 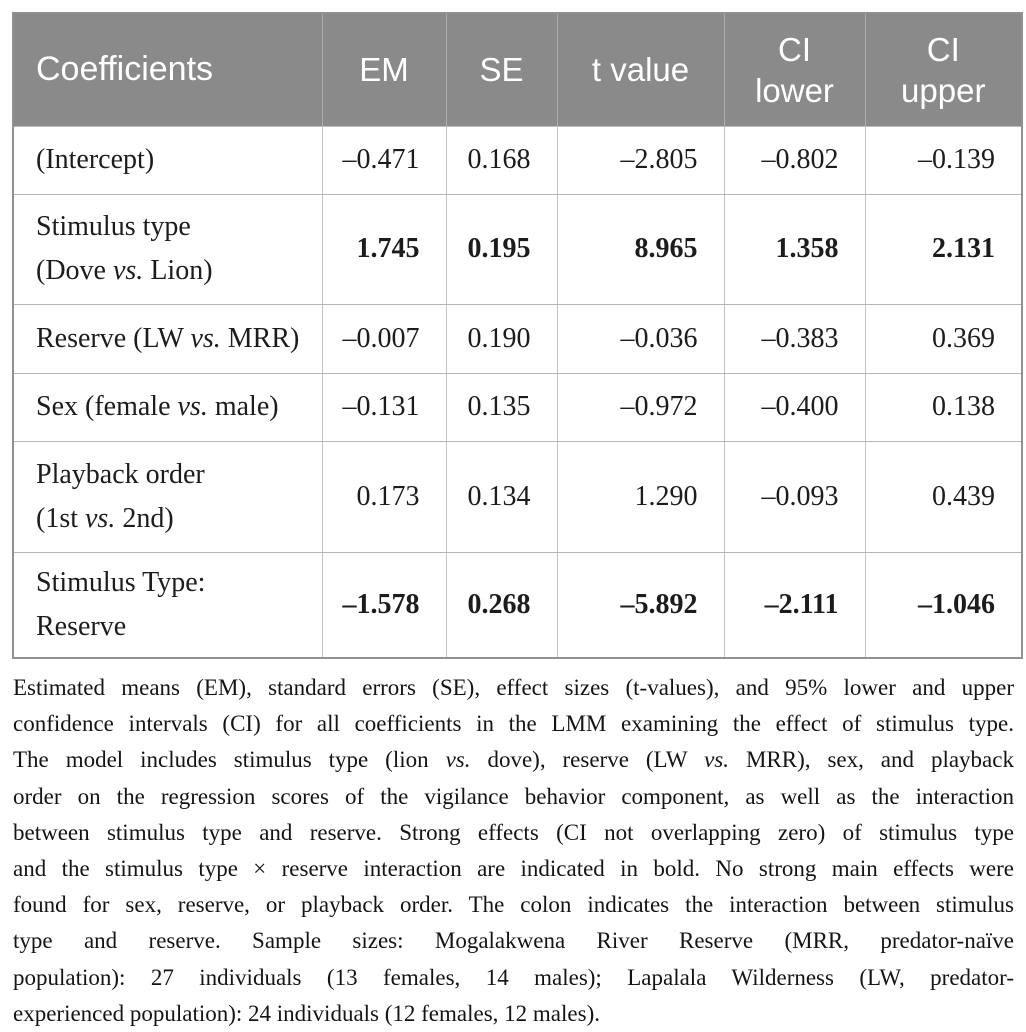 What do you see at coordinates (384, 605) in the screenshot?
I see `cell-em: –1.578` at bounding box center [384, 605].